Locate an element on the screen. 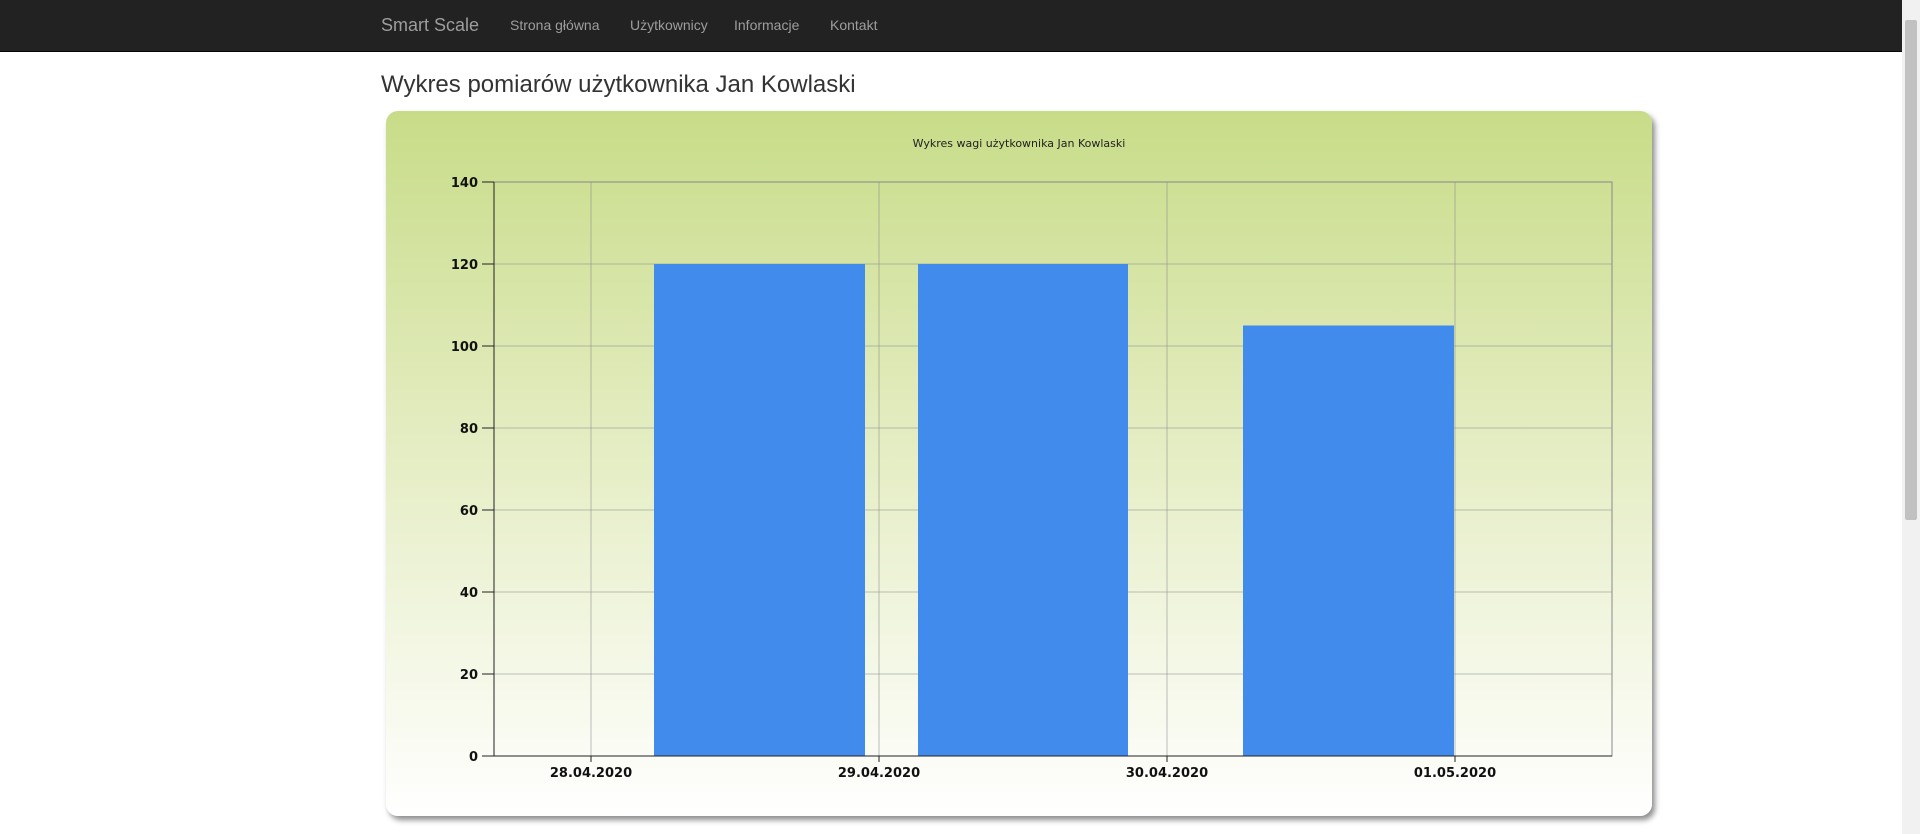 The height and width of the screenshot is (834, 1920). y-tick-label: 0 is located at coordinates (473, 757).